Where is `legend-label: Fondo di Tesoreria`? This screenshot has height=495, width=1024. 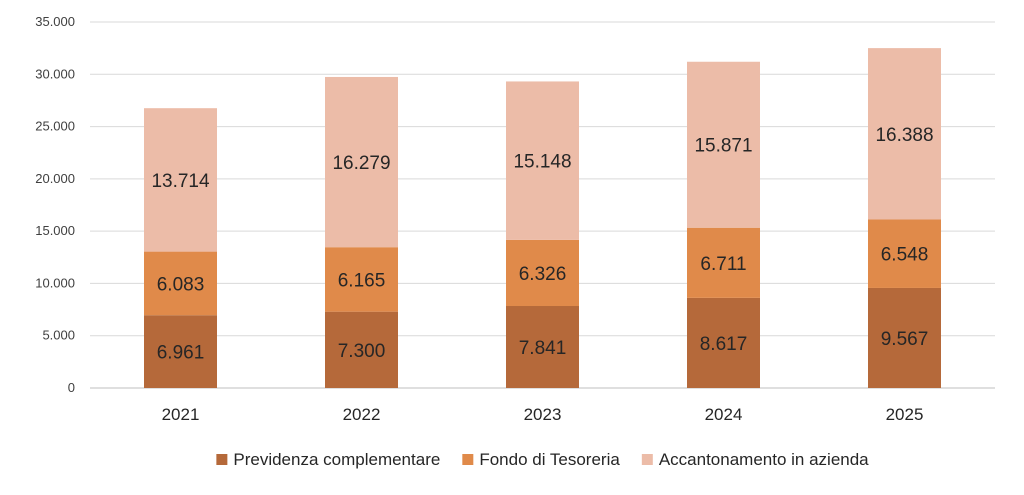
legend-label: Fondo di Tesoreria is located at coordinates (549, 459).